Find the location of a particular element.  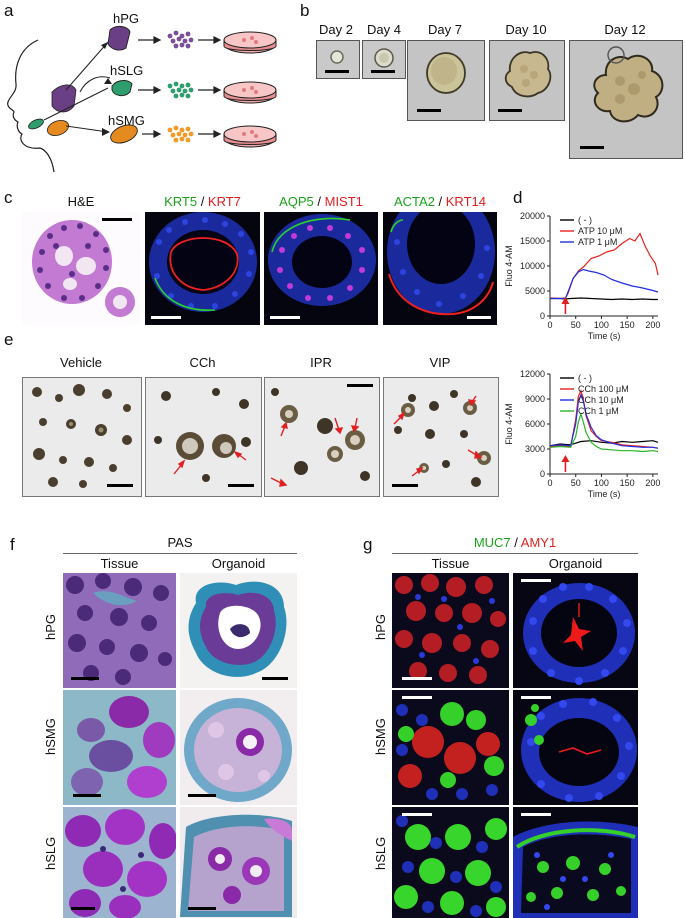

hslg-label: hSLG is located at coordinates (127, 70).